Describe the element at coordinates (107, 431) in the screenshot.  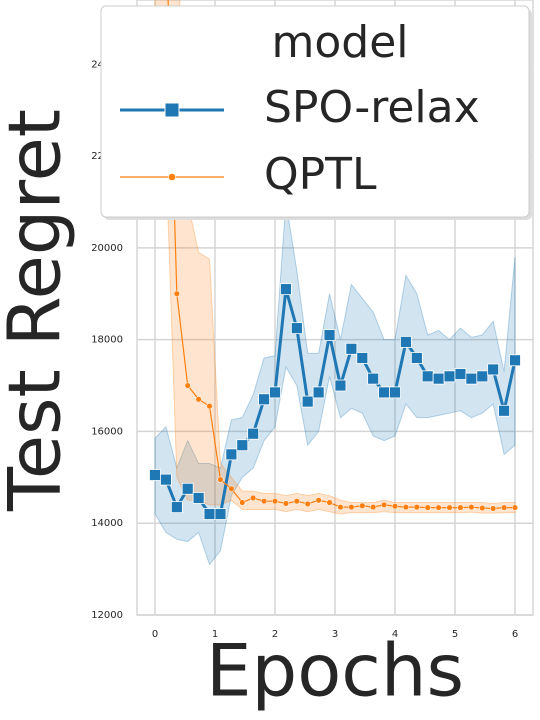
I see `y-tick-label: 16000` at that location.